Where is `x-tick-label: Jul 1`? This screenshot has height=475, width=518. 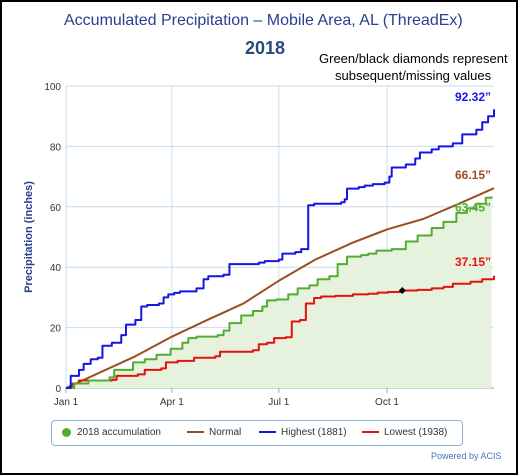 x-tick-label: Jul 1 is located at coordinates (279, 402).